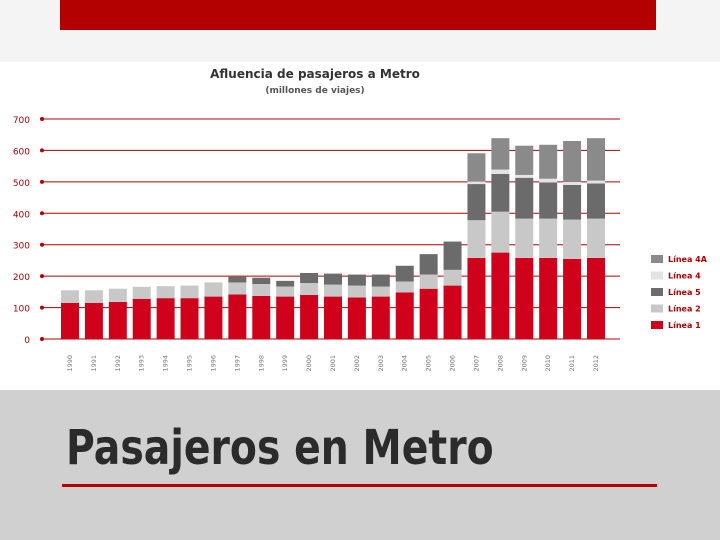 Image resolution: width=720 pixels, height=540 pixels. Describe the element at coordinates (21, 278) in the screenshot. I see `y-tick-label: 200` at that location.